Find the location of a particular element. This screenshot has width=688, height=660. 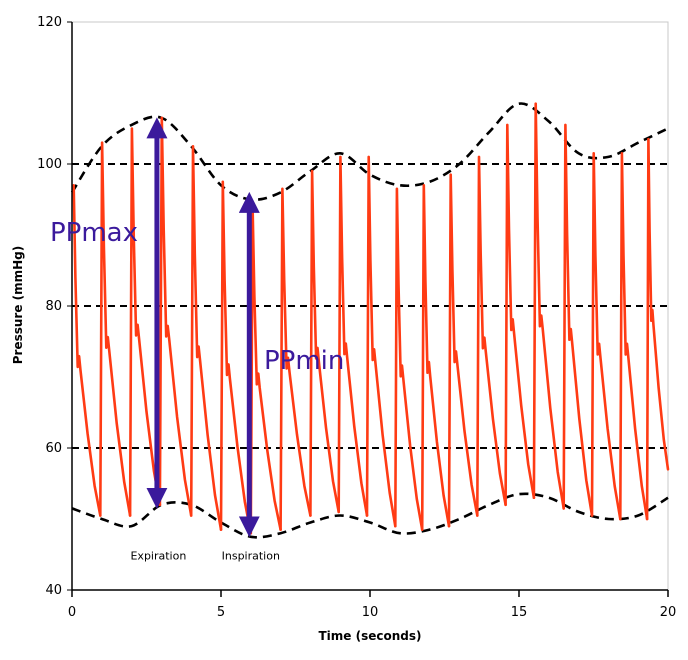

ppmin-label: PPmin is located at coordinates (304, 361).